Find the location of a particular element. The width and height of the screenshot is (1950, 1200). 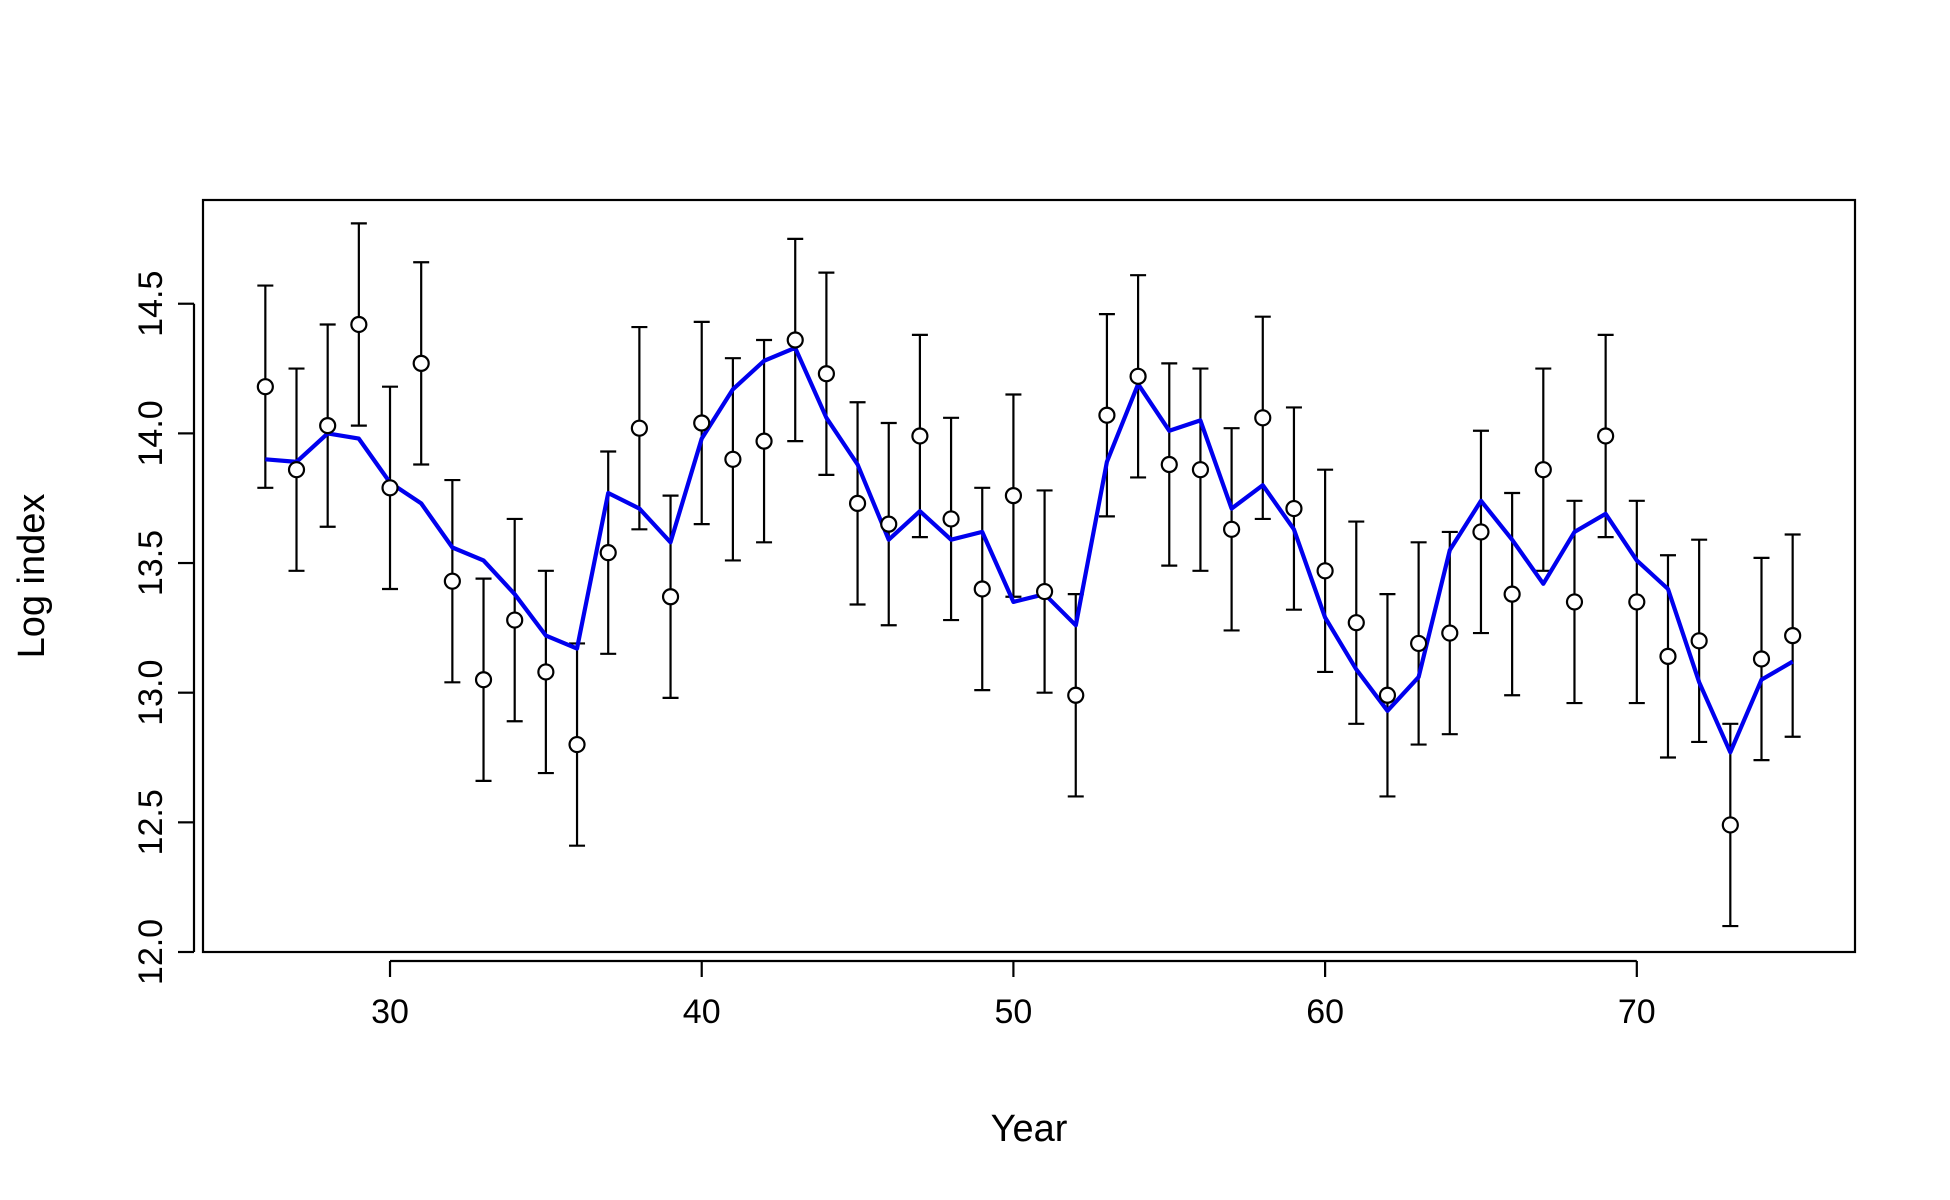

y-tick-label-12.5: 12.5 is located at coordinates (151, 822).